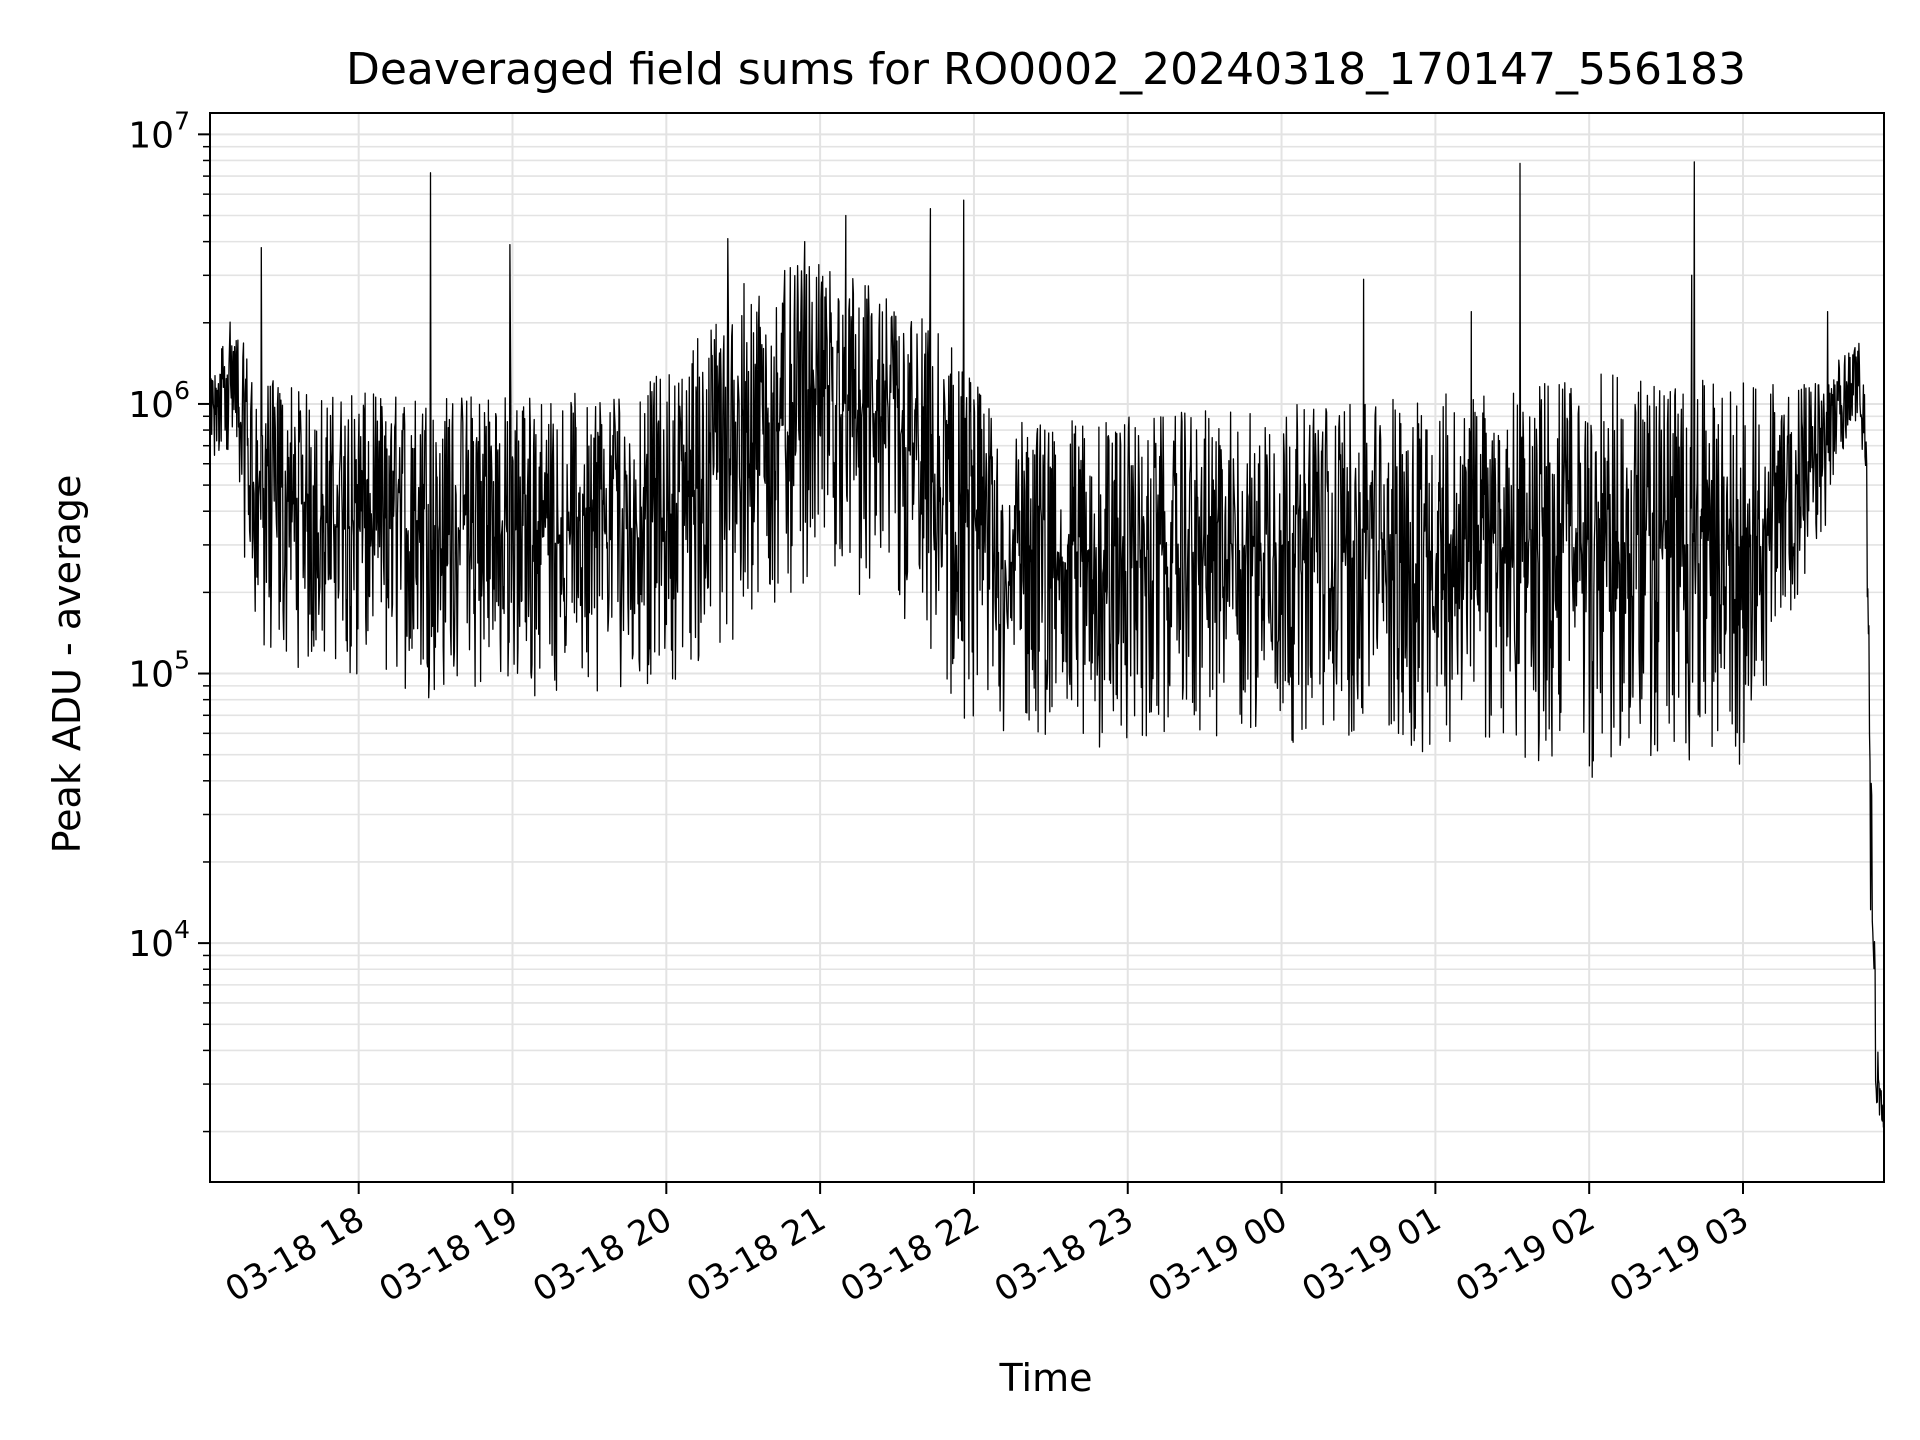  Describe the element at coordinates (67, 664) in the screenshot. I see `y-axis-label: Peak ADU - average` at that location.